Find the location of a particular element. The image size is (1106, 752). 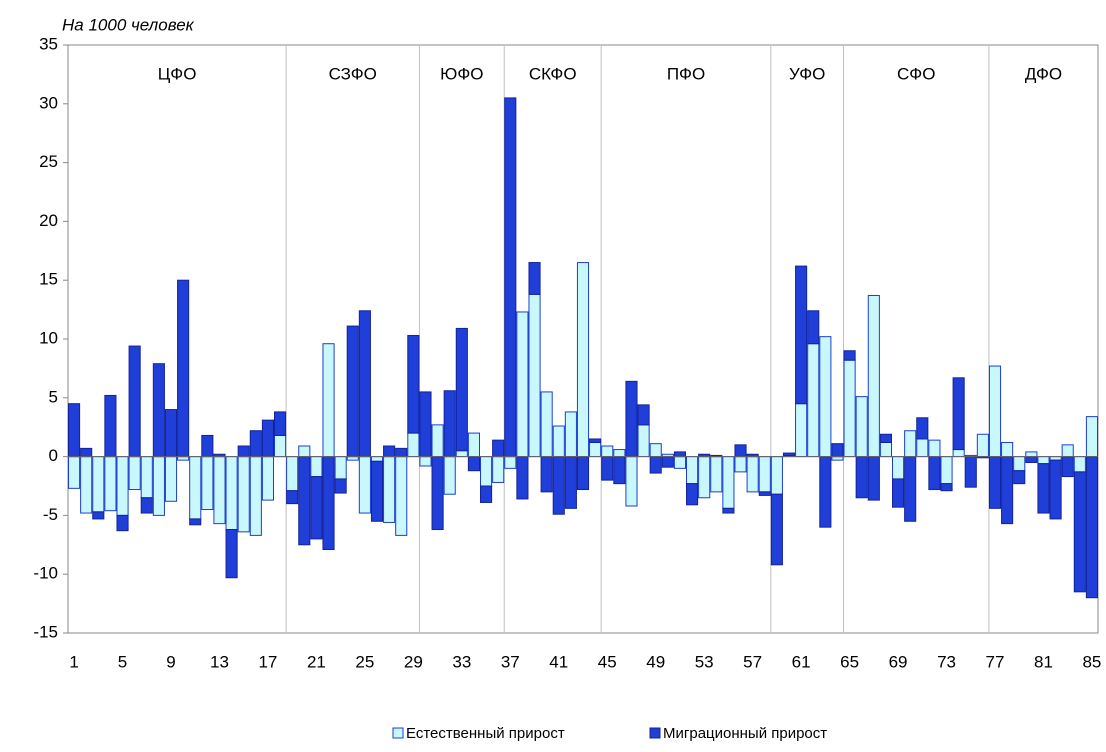

y-tick-label: 5 is located at coordinates (53, 396).